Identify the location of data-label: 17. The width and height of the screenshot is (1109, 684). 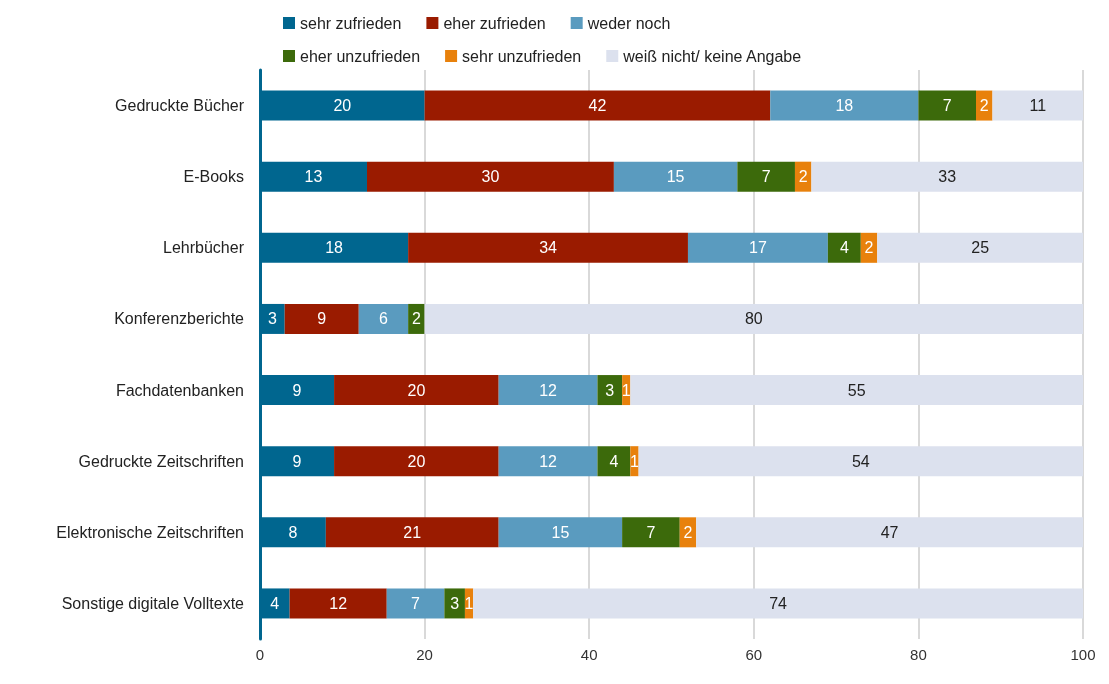
(758, 248).